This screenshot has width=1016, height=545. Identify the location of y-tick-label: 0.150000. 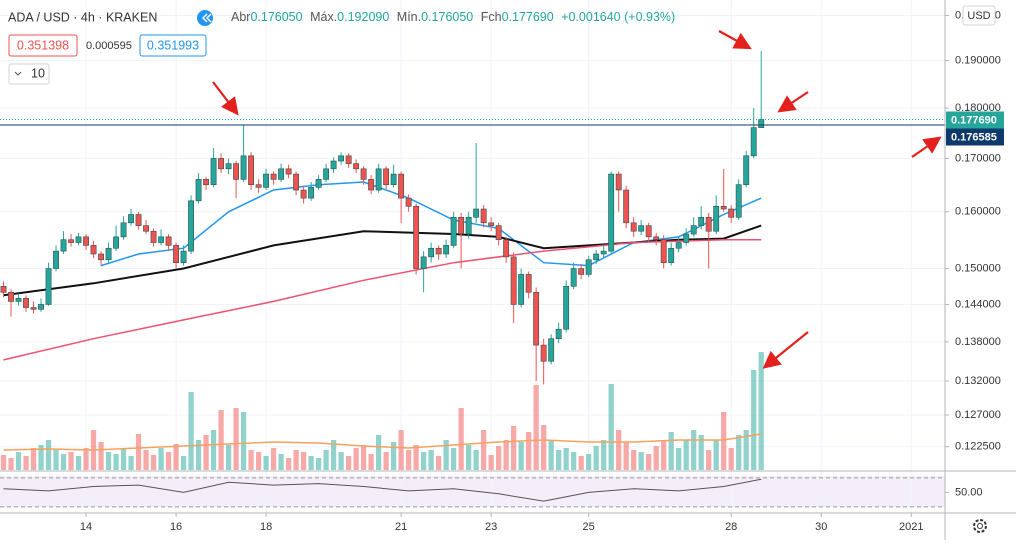
(978, 268).